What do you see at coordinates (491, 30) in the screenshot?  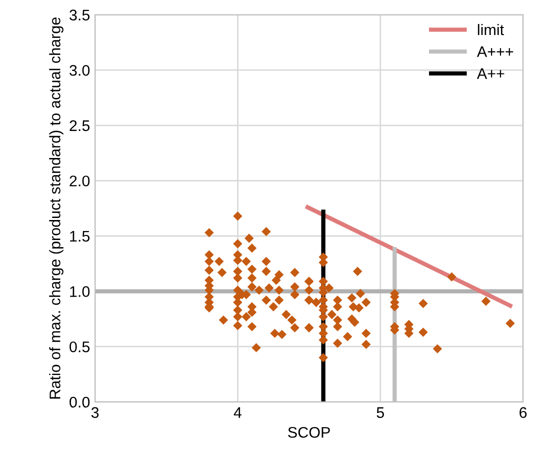 I see `legend-label: limit` at bounding box center [491, 30].